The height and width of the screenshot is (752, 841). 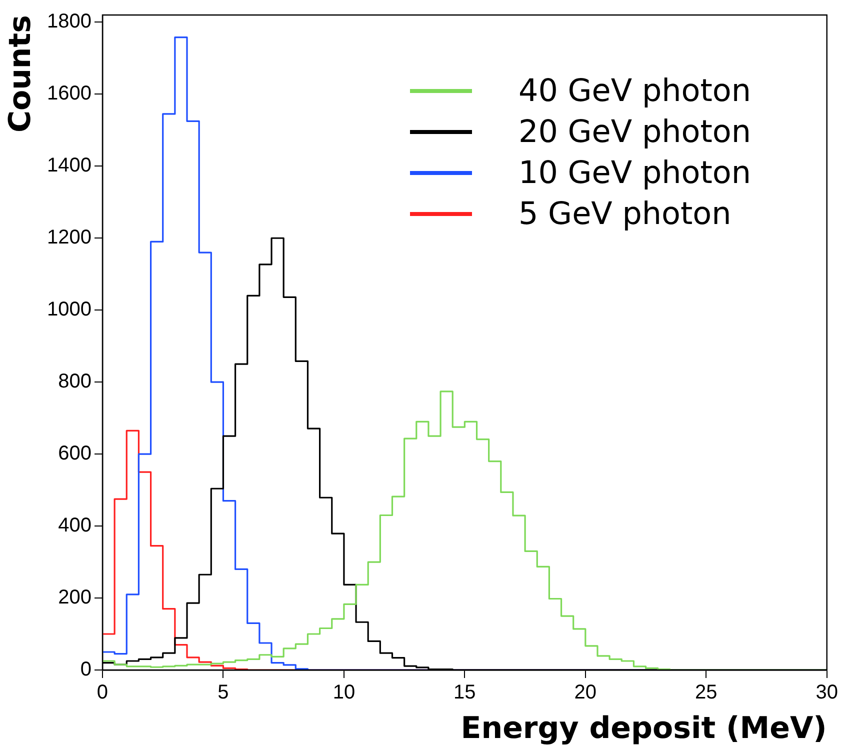 I want to click on y-tick-label: 600, so click(x=75, y=453).